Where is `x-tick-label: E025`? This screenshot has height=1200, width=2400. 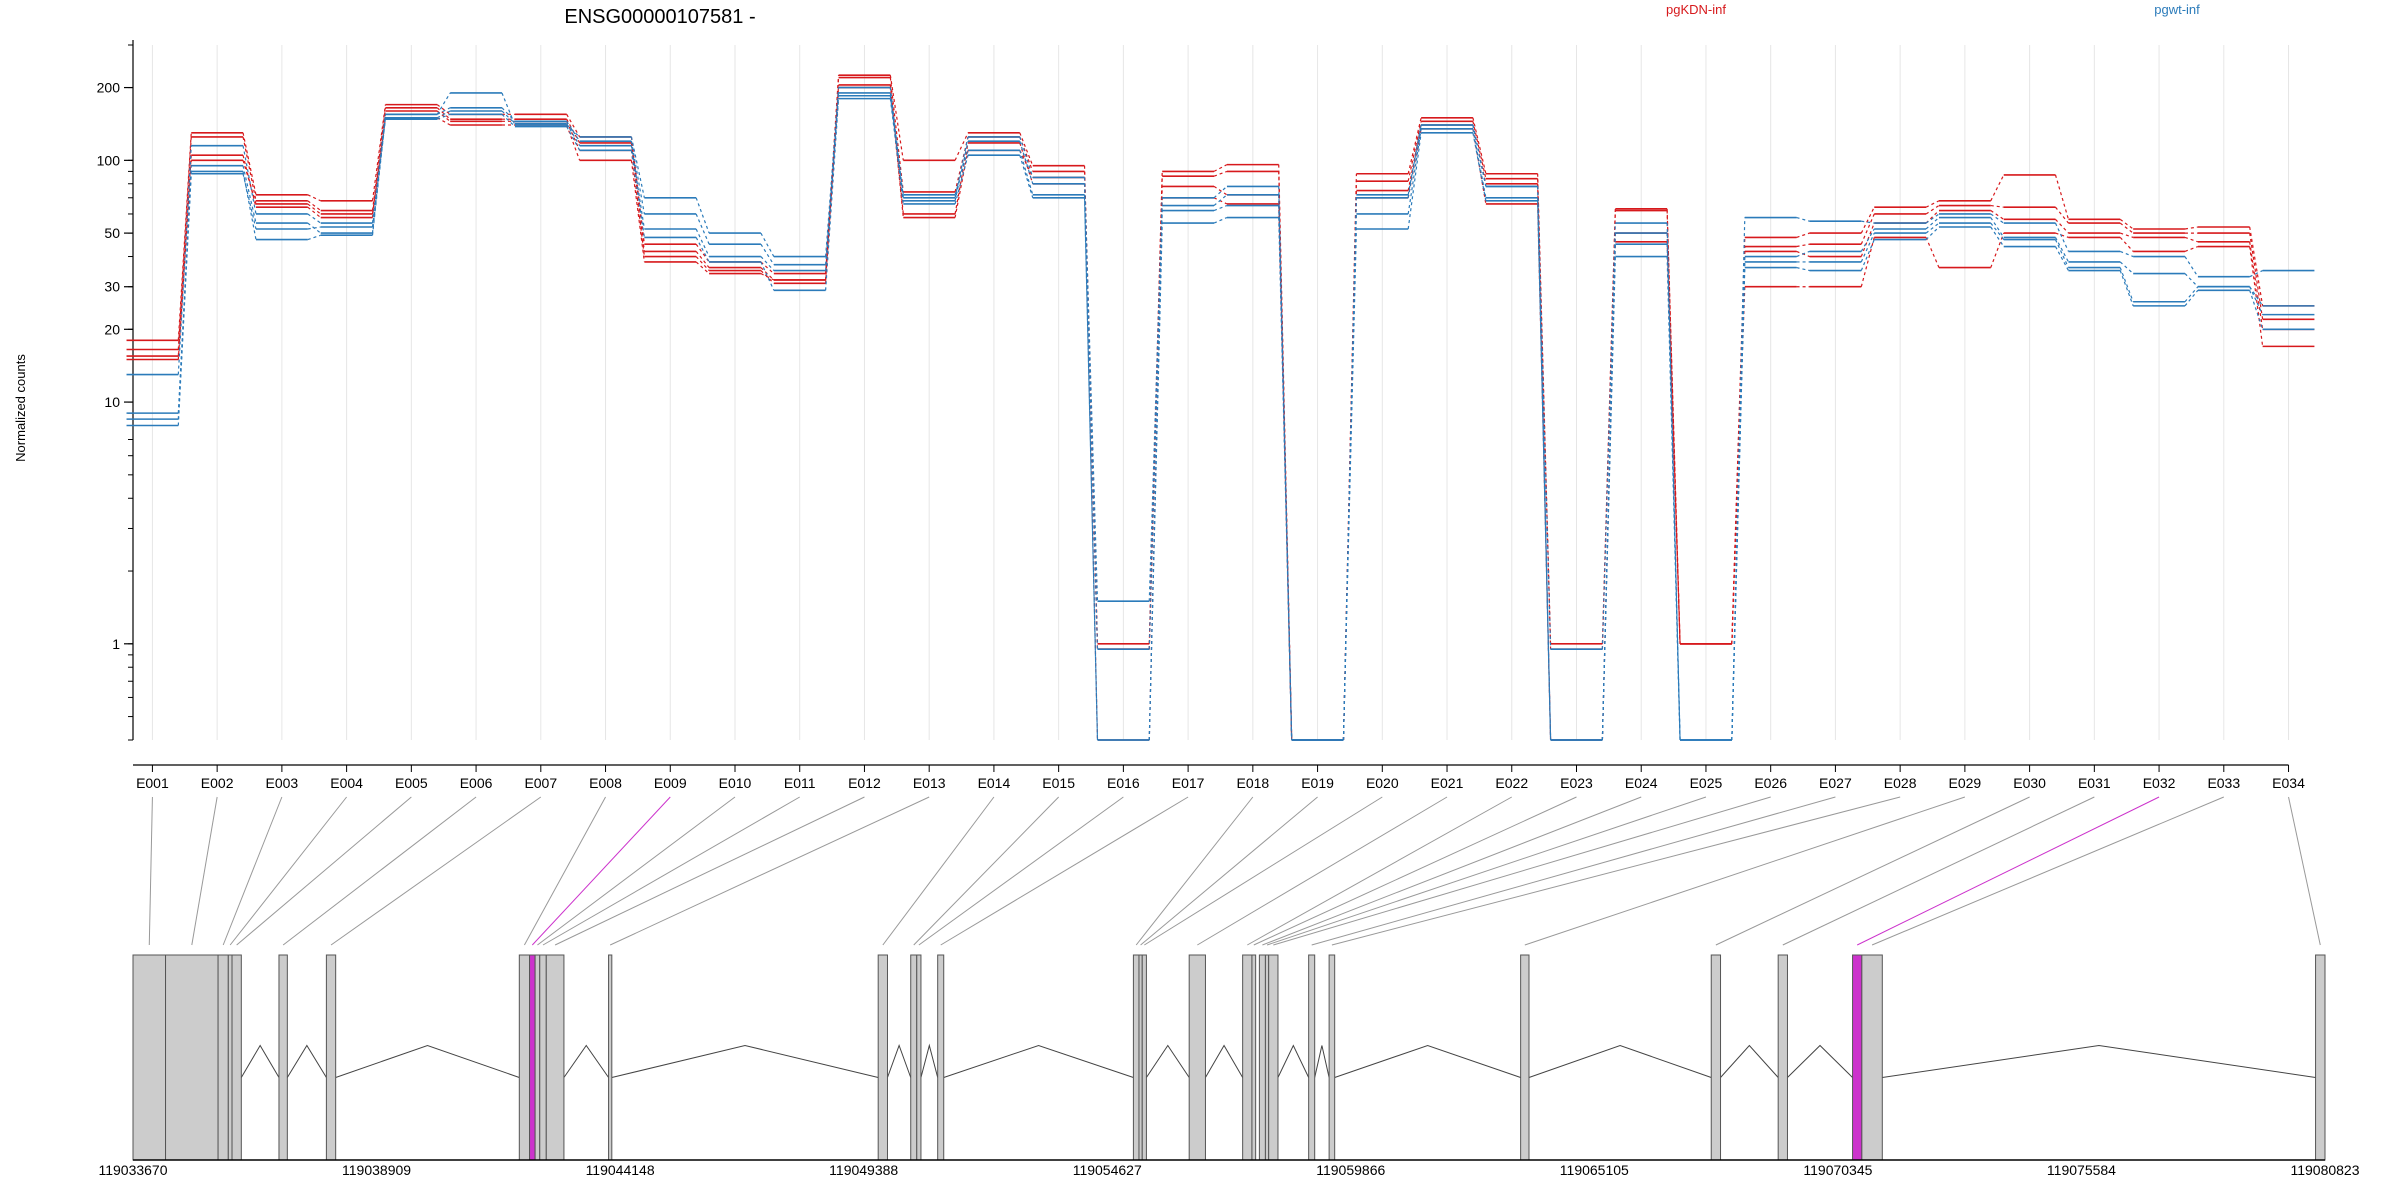 x-tick-label: E025 is located at coordinates (1706, 783).